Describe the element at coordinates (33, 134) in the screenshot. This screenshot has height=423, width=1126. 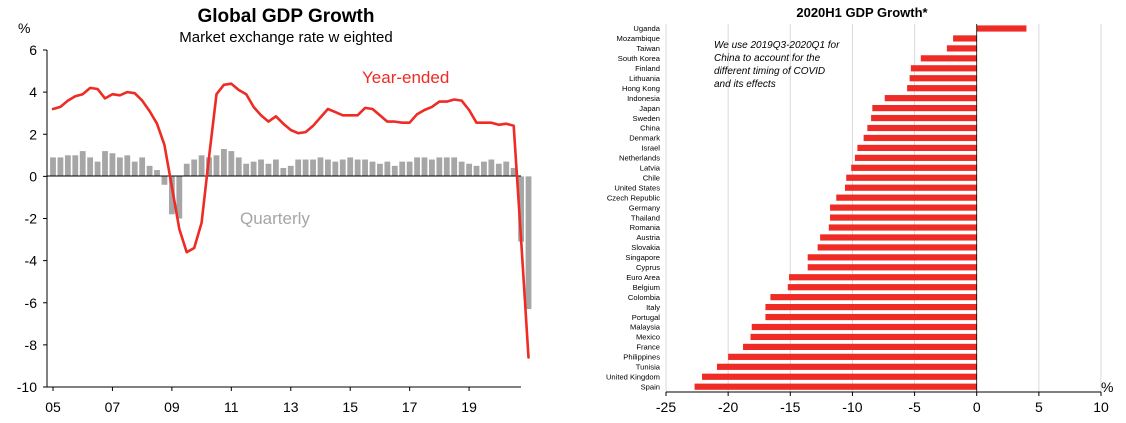
I see `y-tick-label: 2` at that location.